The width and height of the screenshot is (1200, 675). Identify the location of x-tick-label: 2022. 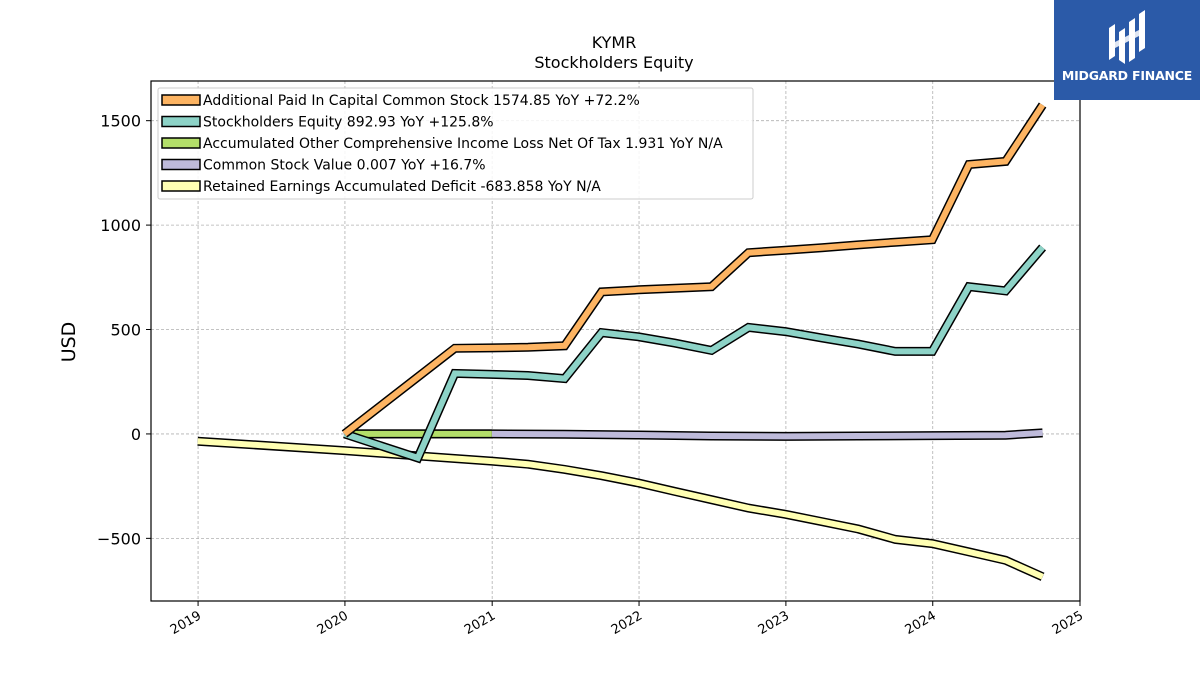
(627, 623).